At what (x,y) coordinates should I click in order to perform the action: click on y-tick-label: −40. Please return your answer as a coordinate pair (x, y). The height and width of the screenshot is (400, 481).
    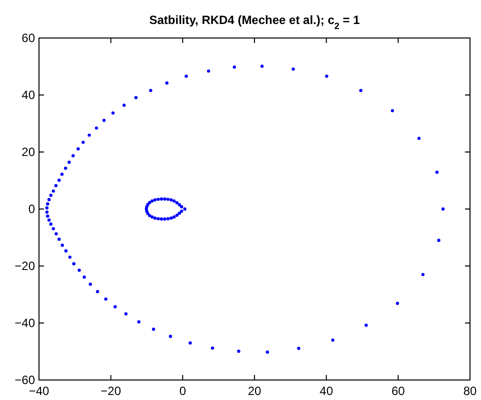
    Looking at the image, I should click on (25, 323).